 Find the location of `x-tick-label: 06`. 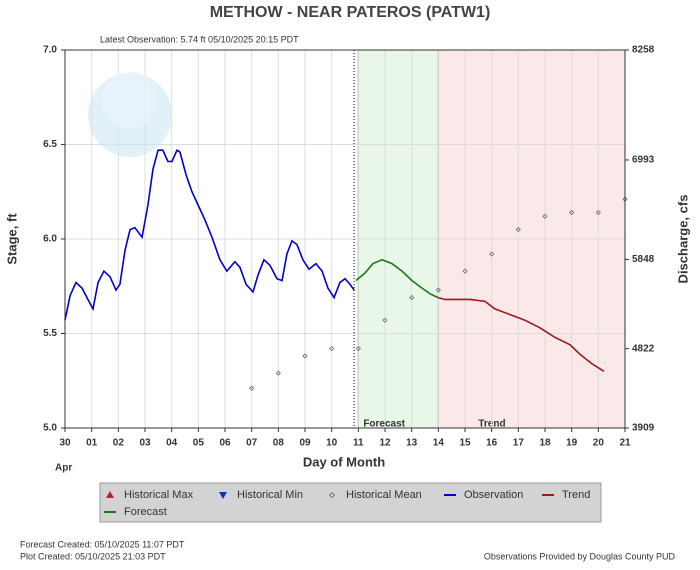

x-tick-label: 06 is located at coordinates (225, 443).